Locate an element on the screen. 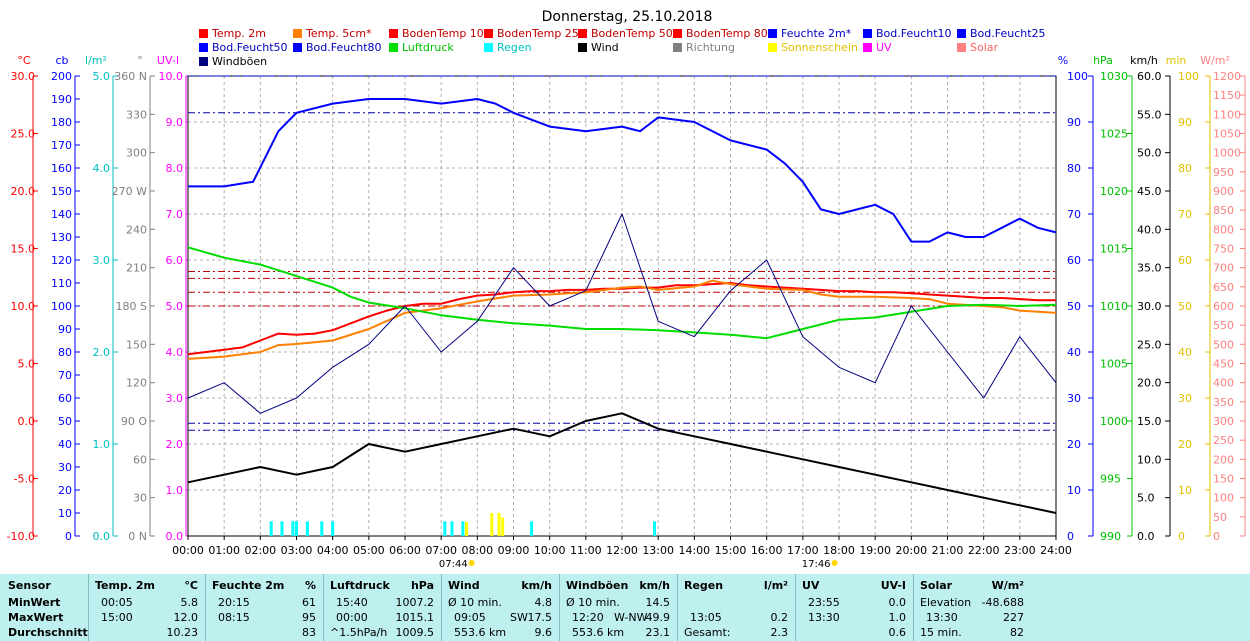 This screenshot has height=641, width=1250. x-tick-label: 13:00 is located at coordinates (658, 550).